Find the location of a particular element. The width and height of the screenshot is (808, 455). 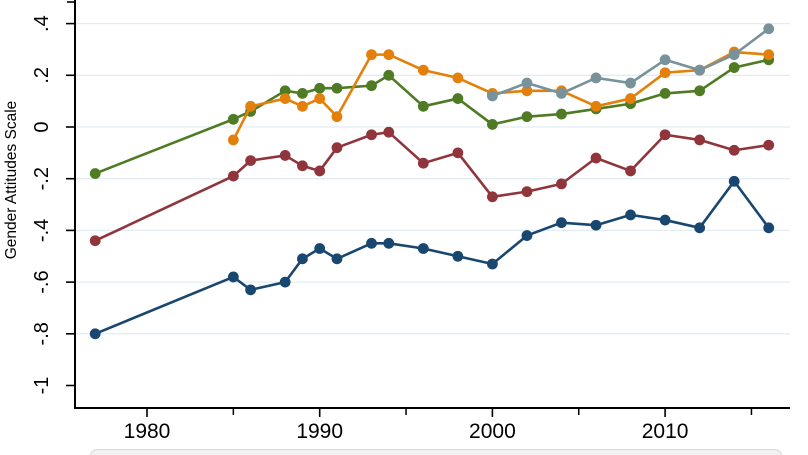

y-tick-label: .4 is located at coordinates (42, 23).